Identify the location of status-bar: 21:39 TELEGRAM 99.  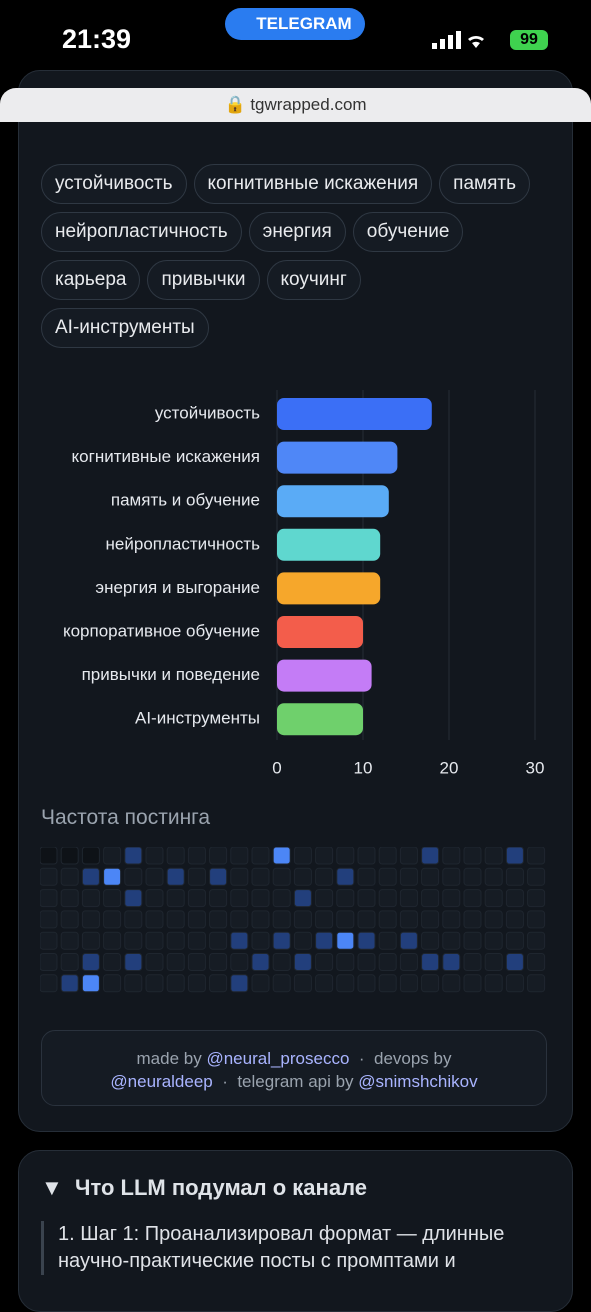
(295, 40).